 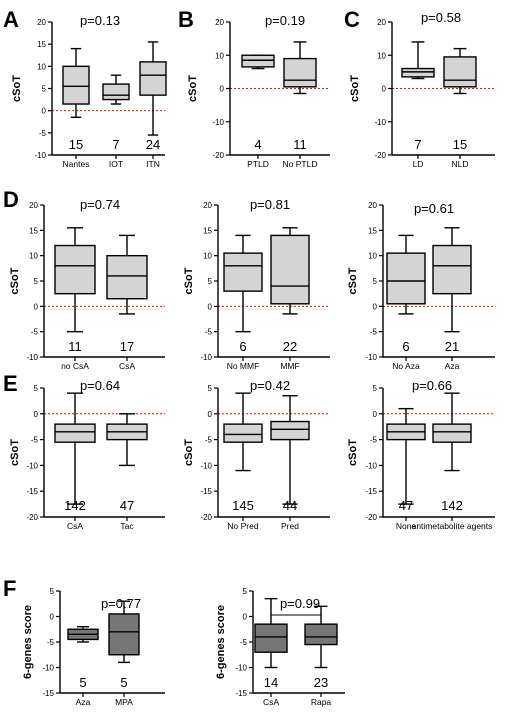 What do you see at coordinates (406, 526) in the screenshot?
I see `x-category-label: None` at bounding box center [406, 526].